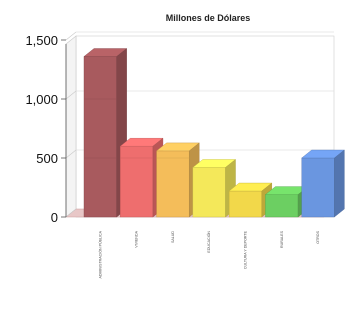  Describe the element at coordinates (245, 249) in the screenshot. I see `x-category-label: CULTURA Y DEPORTE` at that location.